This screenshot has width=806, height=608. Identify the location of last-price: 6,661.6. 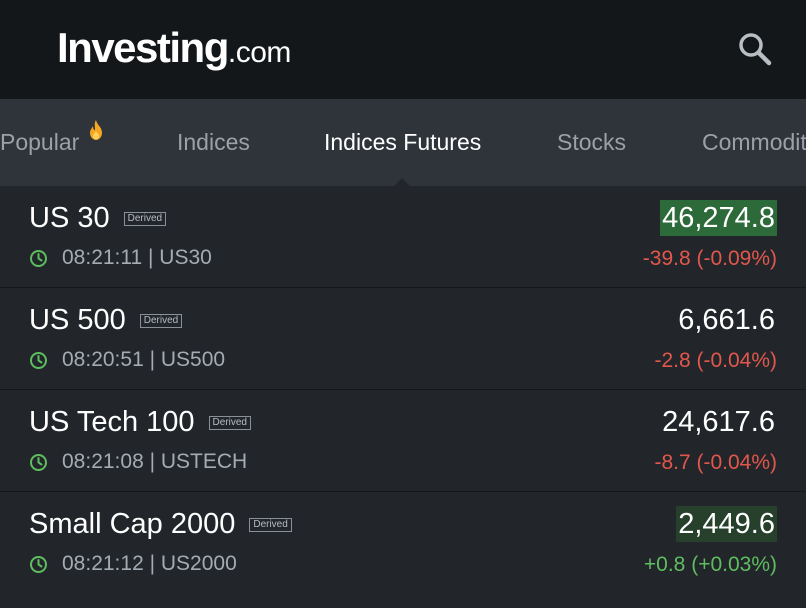
(726, 320).